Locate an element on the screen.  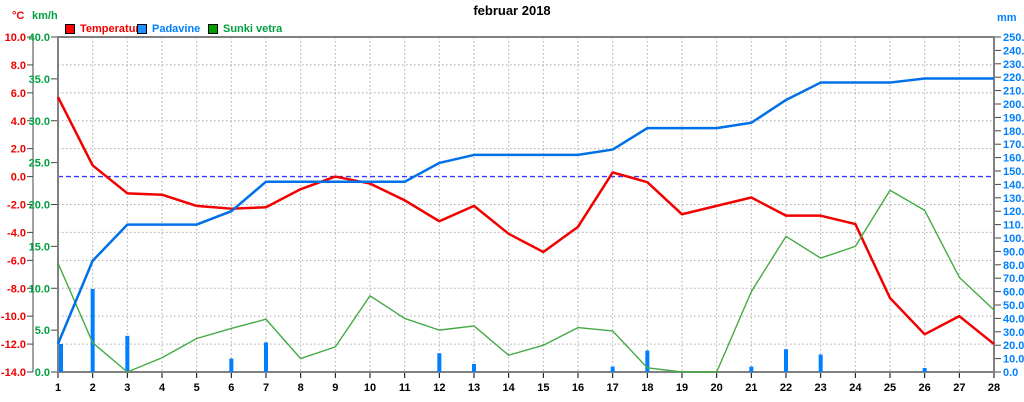
svg-text: 6.0 is located at coordinates (18, 94).